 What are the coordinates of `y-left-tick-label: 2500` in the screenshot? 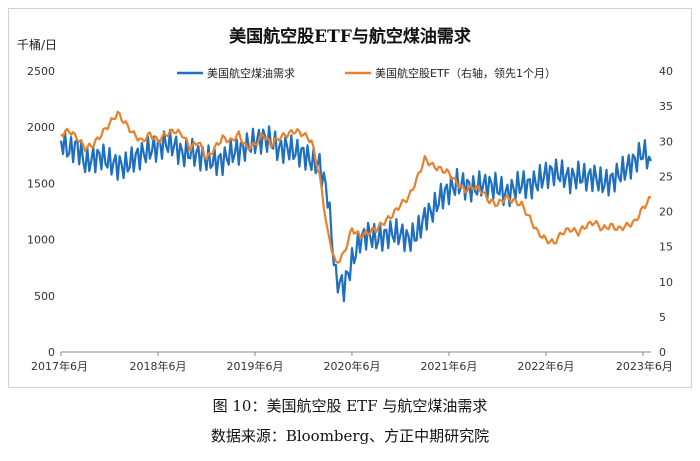 It's located at (41, 71).